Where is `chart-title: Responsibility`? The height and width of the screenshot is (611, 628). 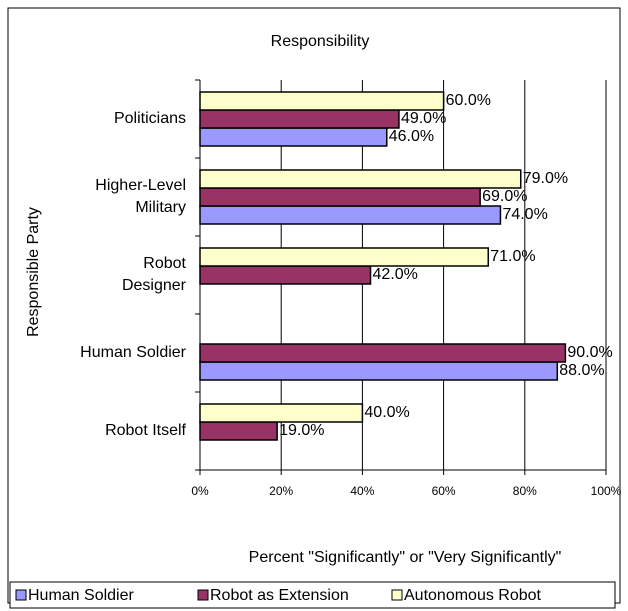 chart-title: Responsibility is located at coordinates (320, 41).